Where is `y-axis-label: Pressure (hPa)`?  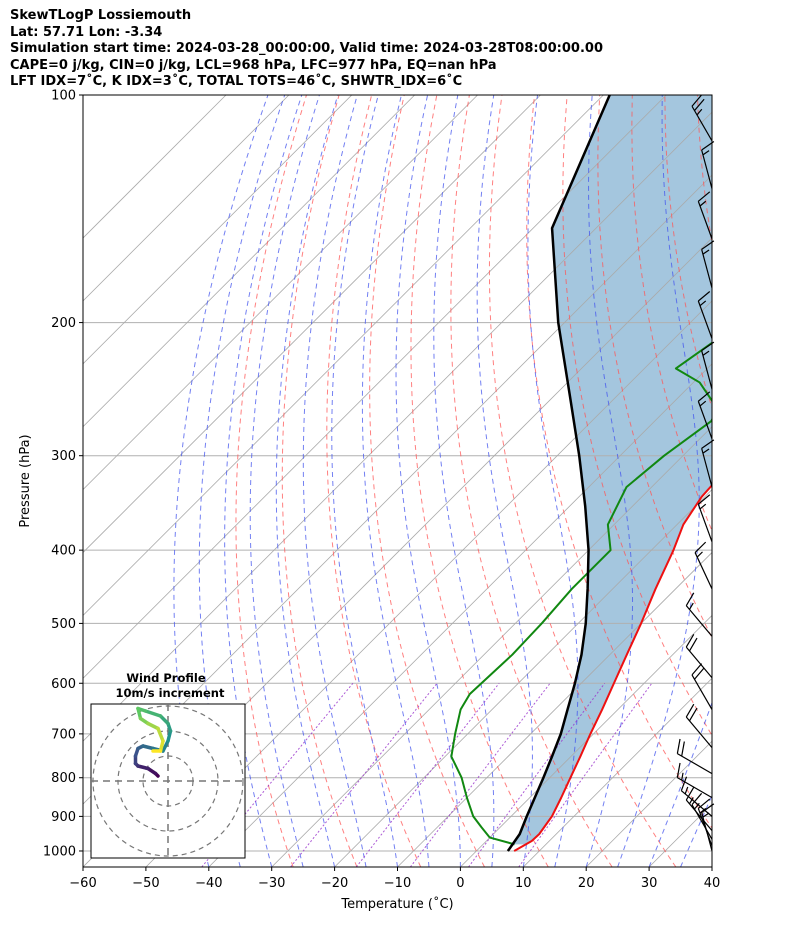 y-axis-label: Pressure (hPa) is located at coordinates (25, 480).